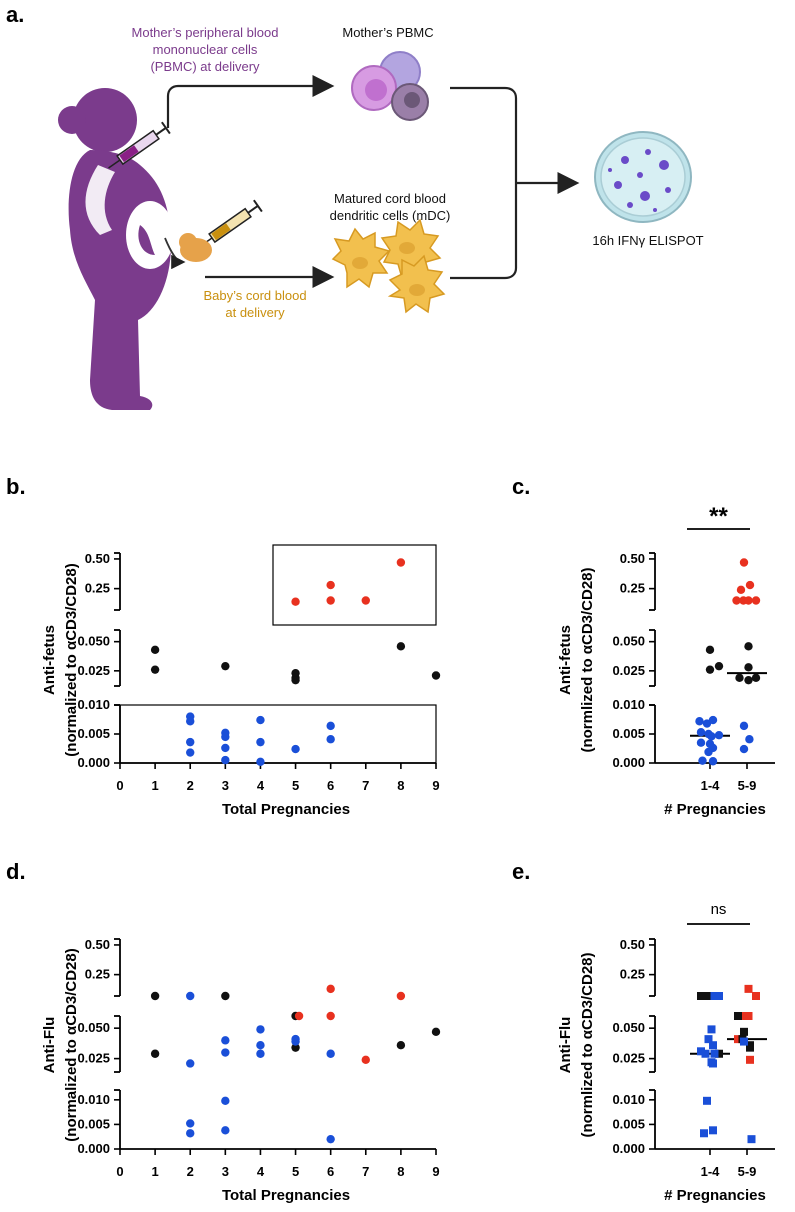 The height and width of the screenshot is (1212, 795). Describe the element at coordinates (205, 66) in the screenshot. I see `mother-pbmc-source-label-3: (PBMC) at delivery` at that location.